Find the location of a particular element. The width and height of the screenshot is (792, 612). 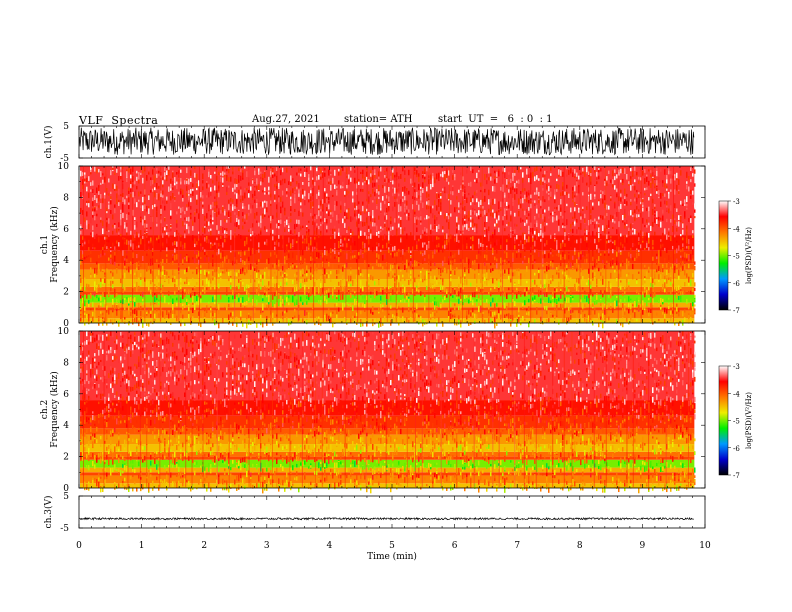

x-tick-label: 6 is located at coordinates (455, 546).